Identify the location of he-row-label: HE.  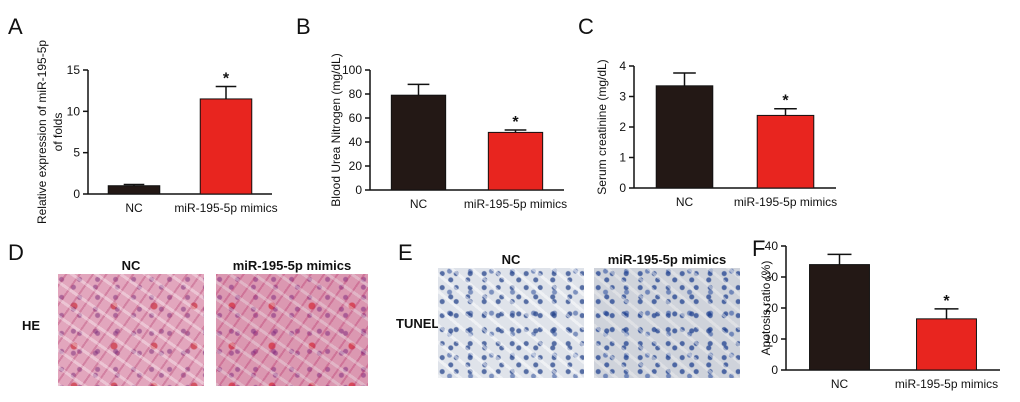
(31, 325).